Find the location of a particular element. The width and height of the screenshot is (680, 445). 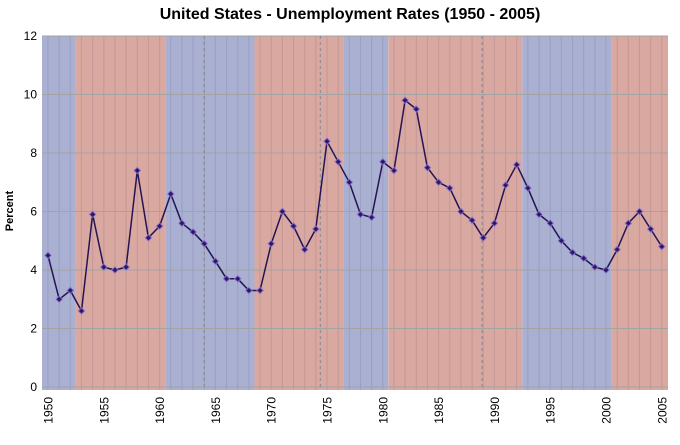

x-tick-label: 1985 is located at coordinates (439, 410).